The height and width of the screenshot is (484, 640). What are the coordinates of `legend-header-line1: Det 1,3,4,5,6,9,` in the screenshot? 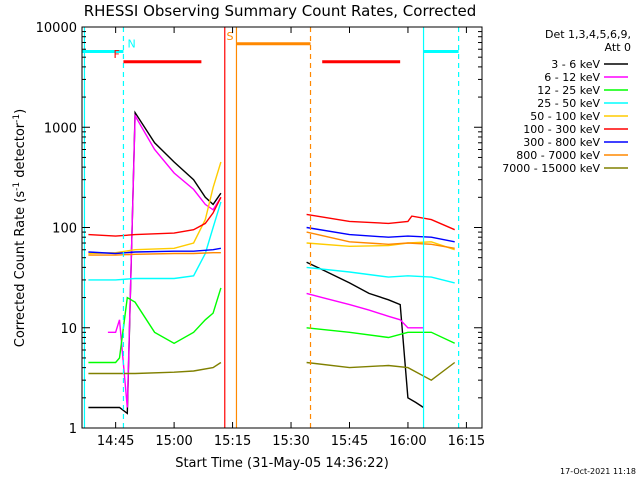 It's located at (588, 34).